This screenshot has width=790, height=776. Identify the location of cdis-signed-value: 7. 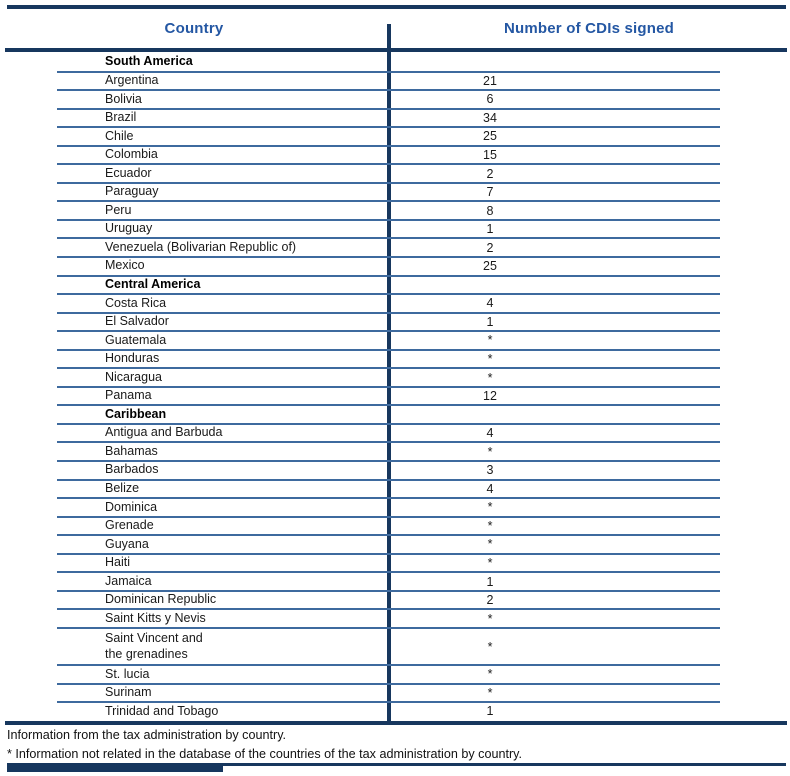
(589, 192).